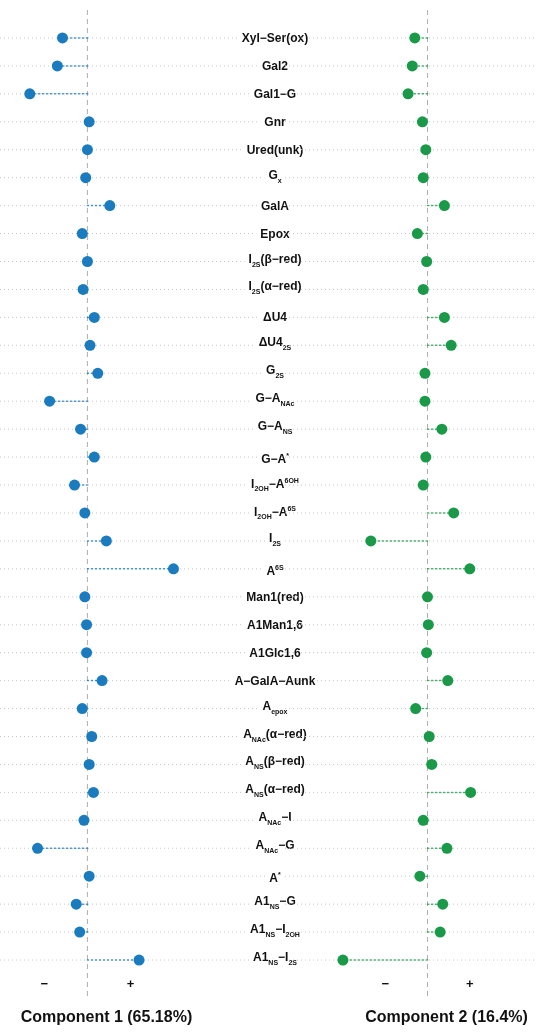 The image size is (537, 1032). What do you see at coordinates (275, 429) in the screenshot?
I see `y-tick-label: G−A$_{NS}$` at bounding box center [275, 429].